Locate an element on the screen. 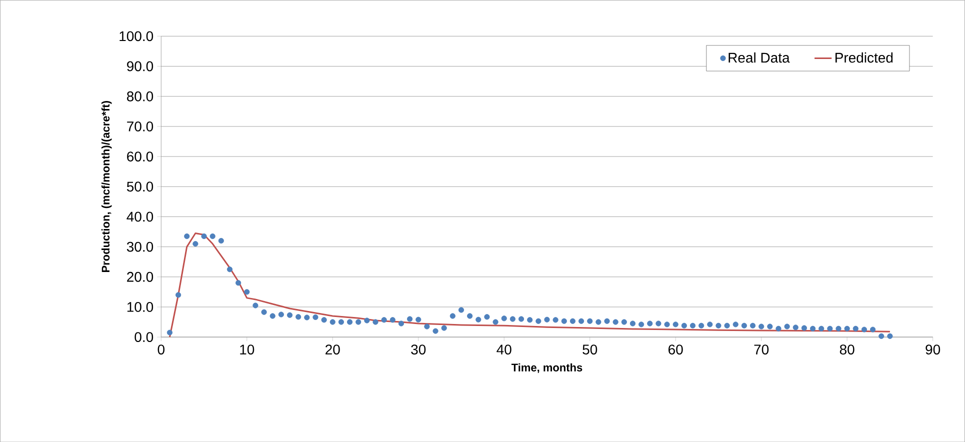 The height and width of the screenshot is (442, 965). y-tick-label: 10.0 is located at coordinates (140, 307).